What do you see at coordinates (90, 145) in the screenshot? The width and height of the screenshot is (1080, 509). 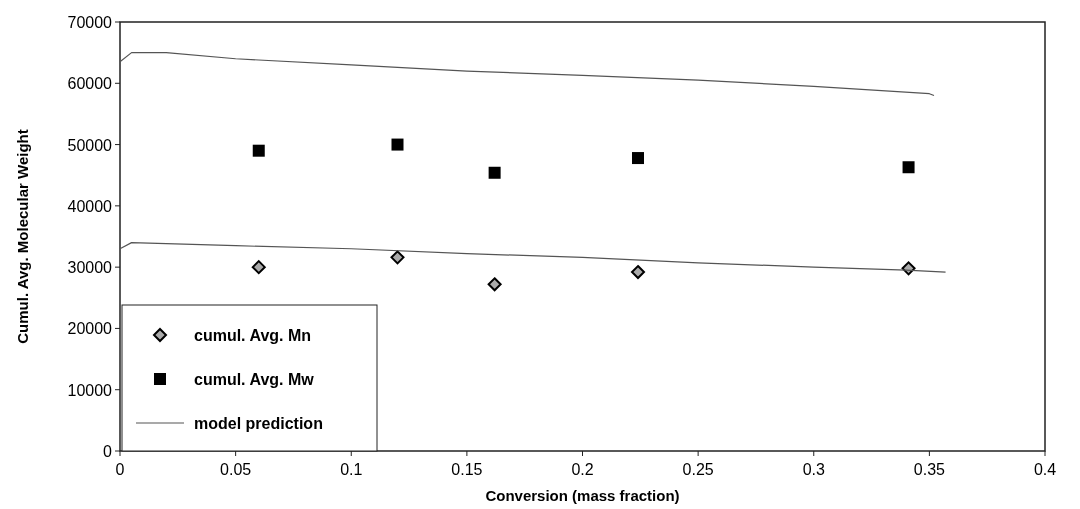 I see `y-tick-label: 50000` at bounding box center [90, 145].